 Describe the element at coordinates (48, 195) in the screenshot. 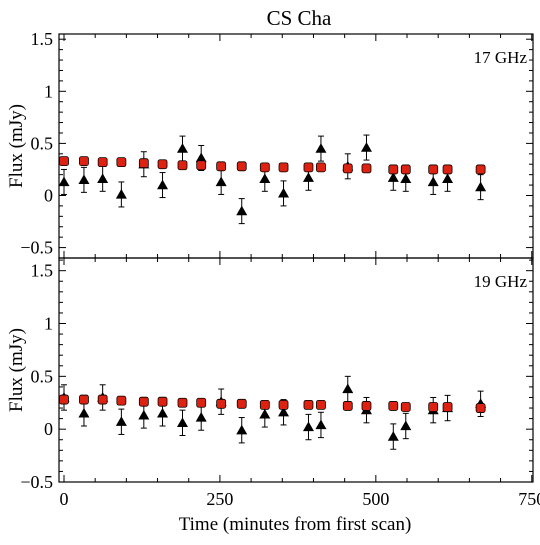

I see `panel-1-ytick-label: 0` at that location.